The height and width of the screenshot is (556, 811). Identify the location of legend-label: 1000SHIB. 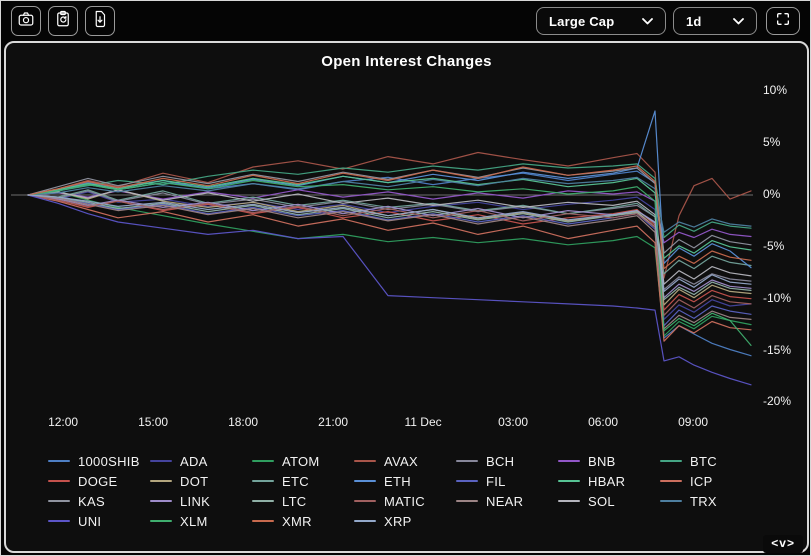
(109, 461).